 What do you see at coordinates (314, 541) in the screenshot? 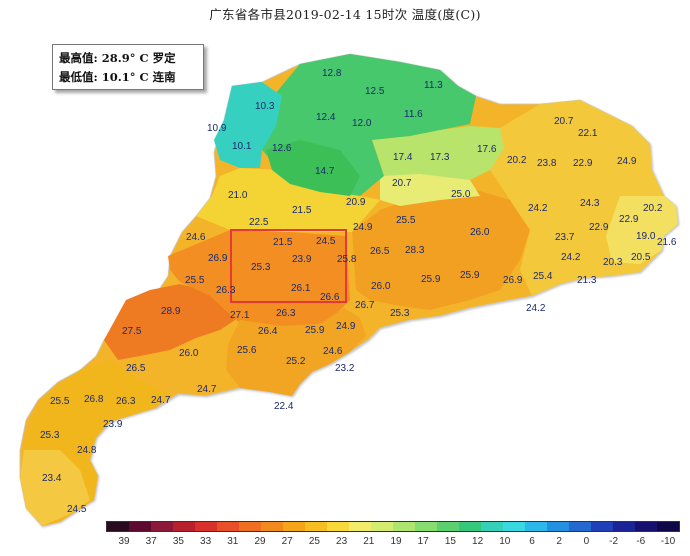
I see `scale-tick-label: 25` at bounding box center [314, 541].